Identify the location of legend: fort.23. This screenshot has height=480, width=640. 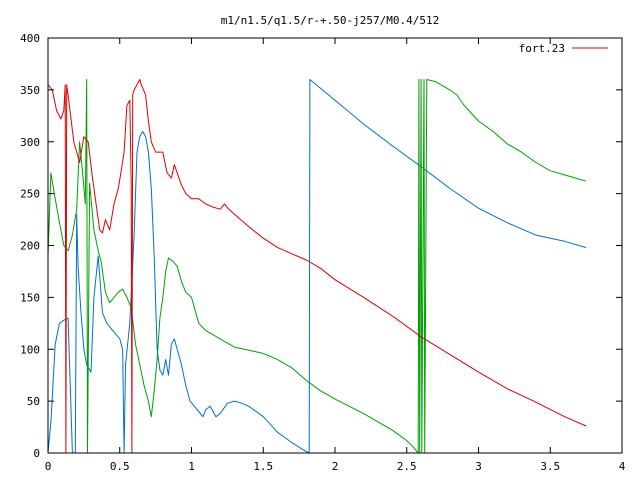
(563, 48).